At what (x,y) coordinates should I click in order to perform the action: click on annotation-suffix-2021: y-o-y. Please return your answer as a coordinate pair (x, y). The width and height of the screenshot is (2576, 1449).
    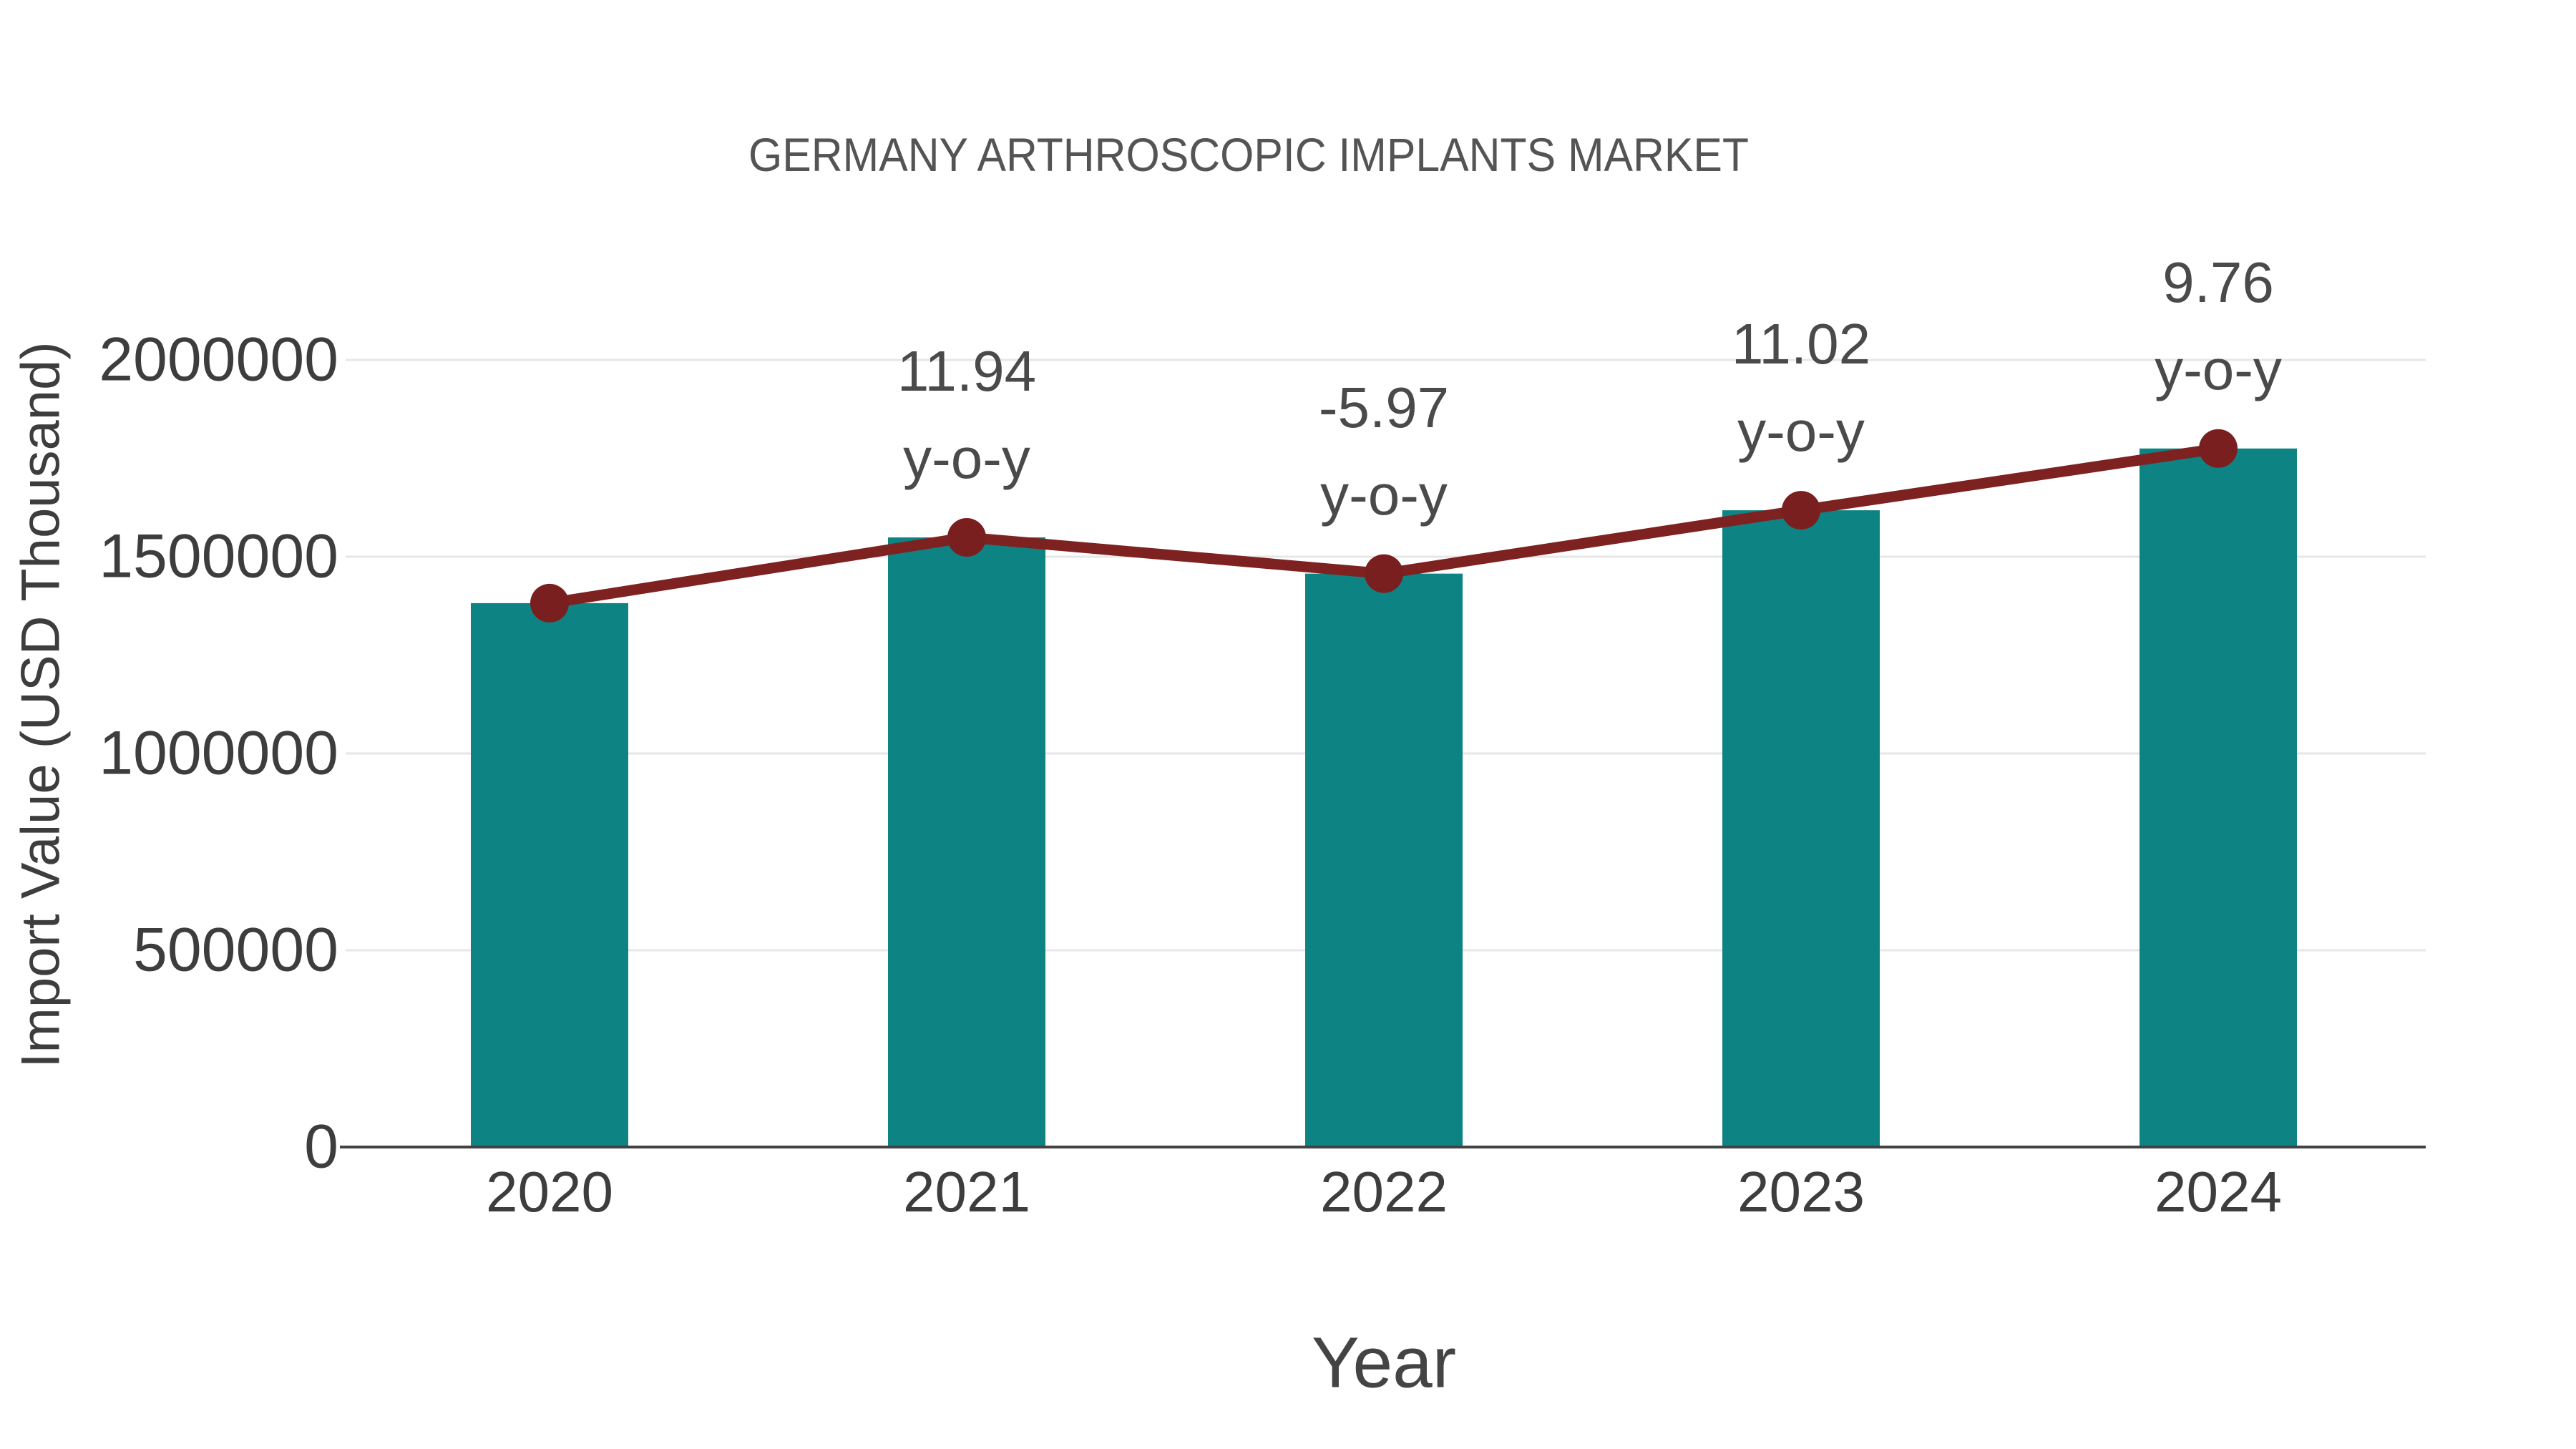
    Looking at the image, I should click on (966, 458).